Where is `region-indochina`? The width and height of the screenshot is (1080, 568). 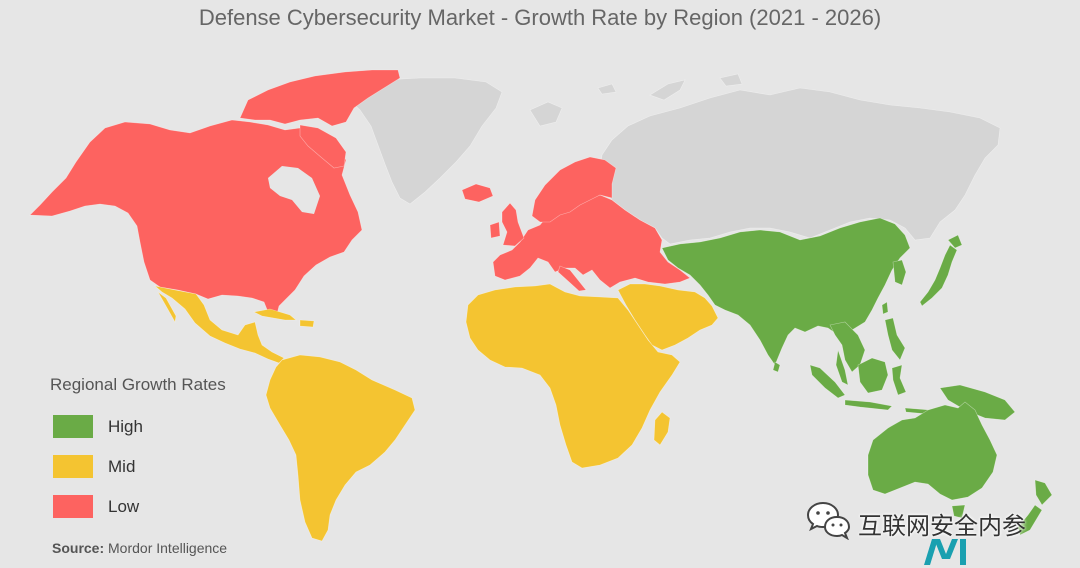
region-indochina is located at coordinates (847, 347).